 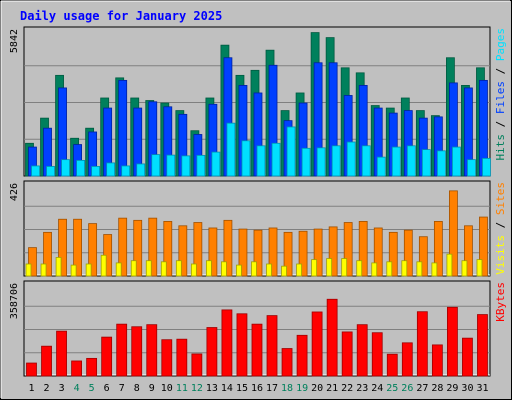 What do you see at coordinates (317, 388) in the screenshot?
I see `x-tick-label-day-20: 20` at bounding box center [317, 388].